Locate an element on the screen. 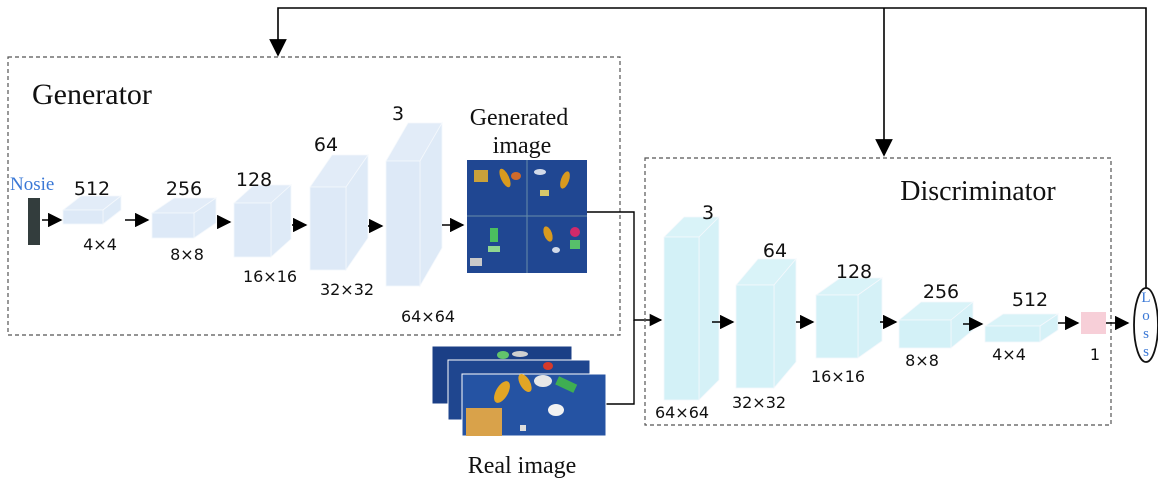 The height and width of the screenshot is (485, 1158). real-image-label: Real image is located at coordinates (522, 466).